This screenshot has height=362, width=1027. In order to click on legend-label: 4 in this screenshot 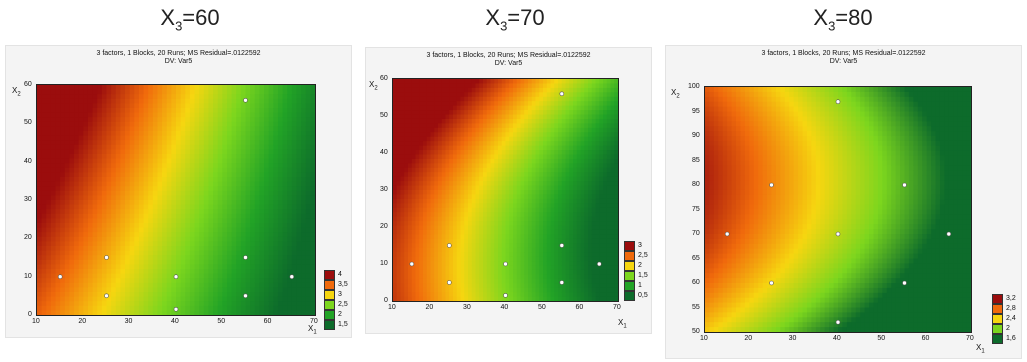, I will do `click(340, 274)`.